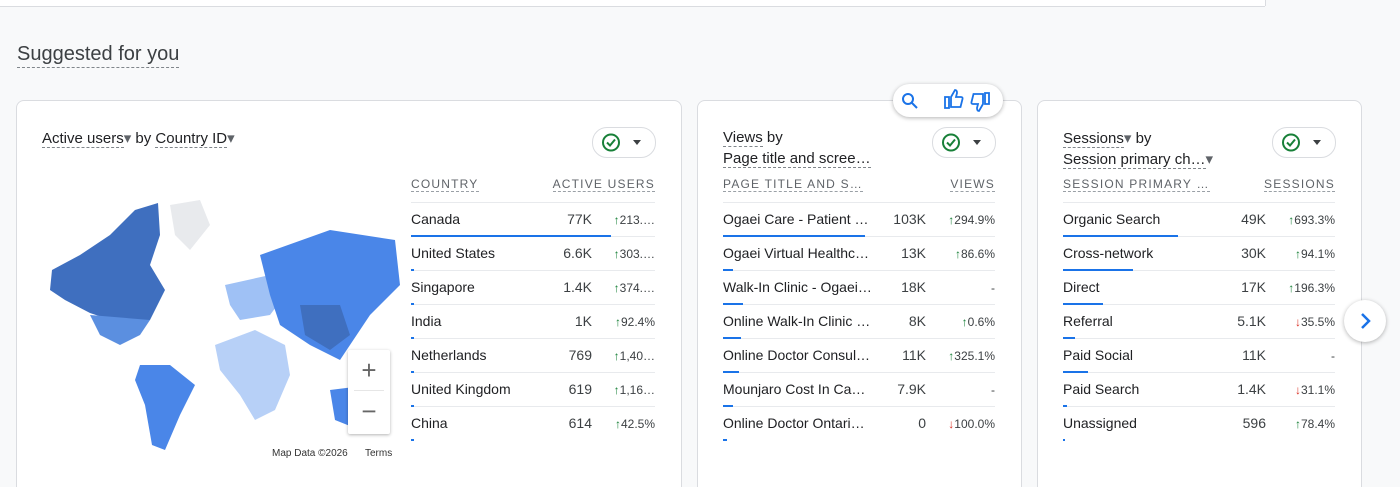  What do you see at coordinates (1112, 219) in the screenshot?
I see `row-label: Organic Search` at bounding box center [1112, 219].